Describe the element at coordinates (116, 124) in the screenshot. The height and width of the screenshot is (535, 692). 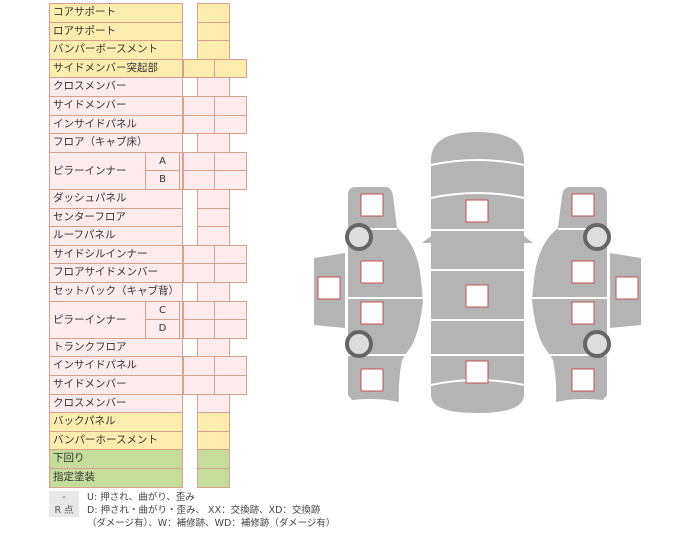
I see `row-label: インサイドパネル` at that location.